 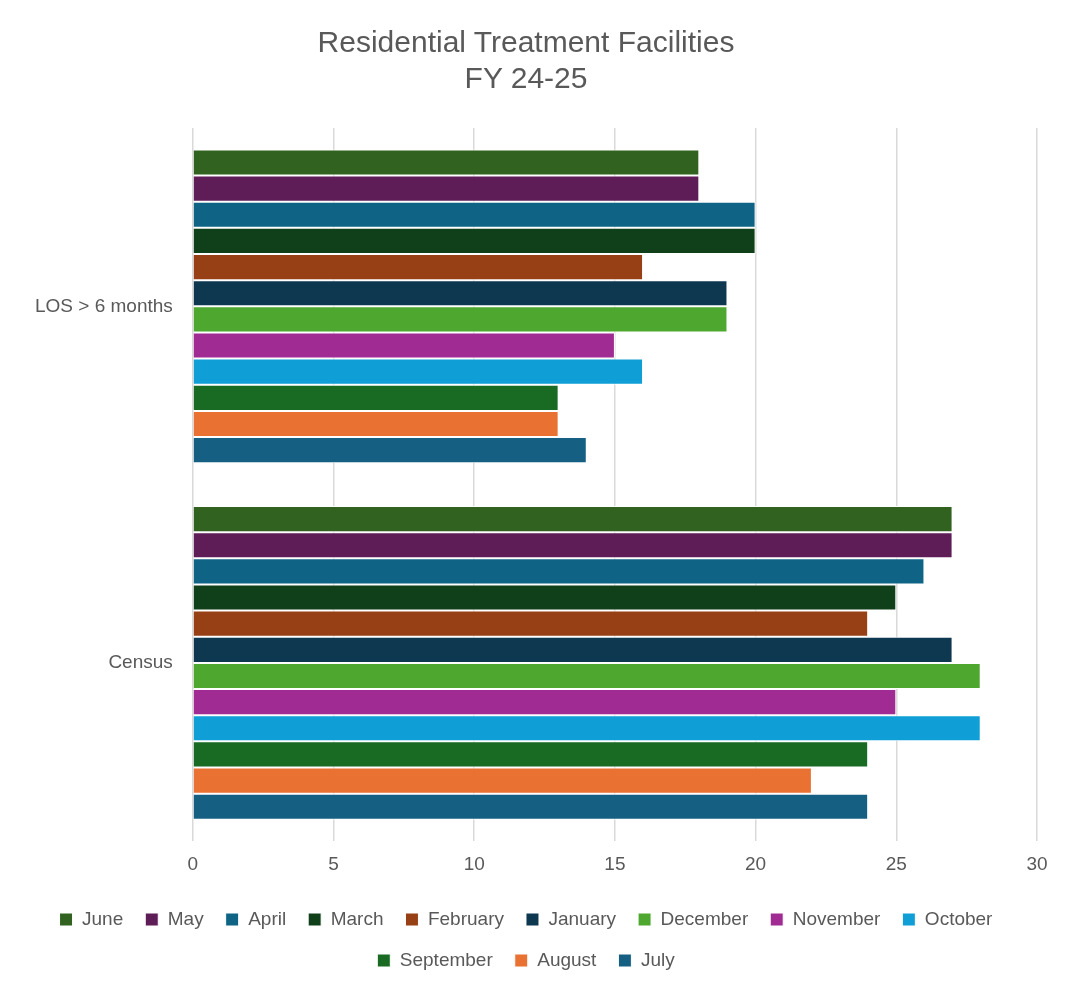 I want to click on chart-title: Residential Treatment Facilities FY 24-25, so click(x=526, y=60).